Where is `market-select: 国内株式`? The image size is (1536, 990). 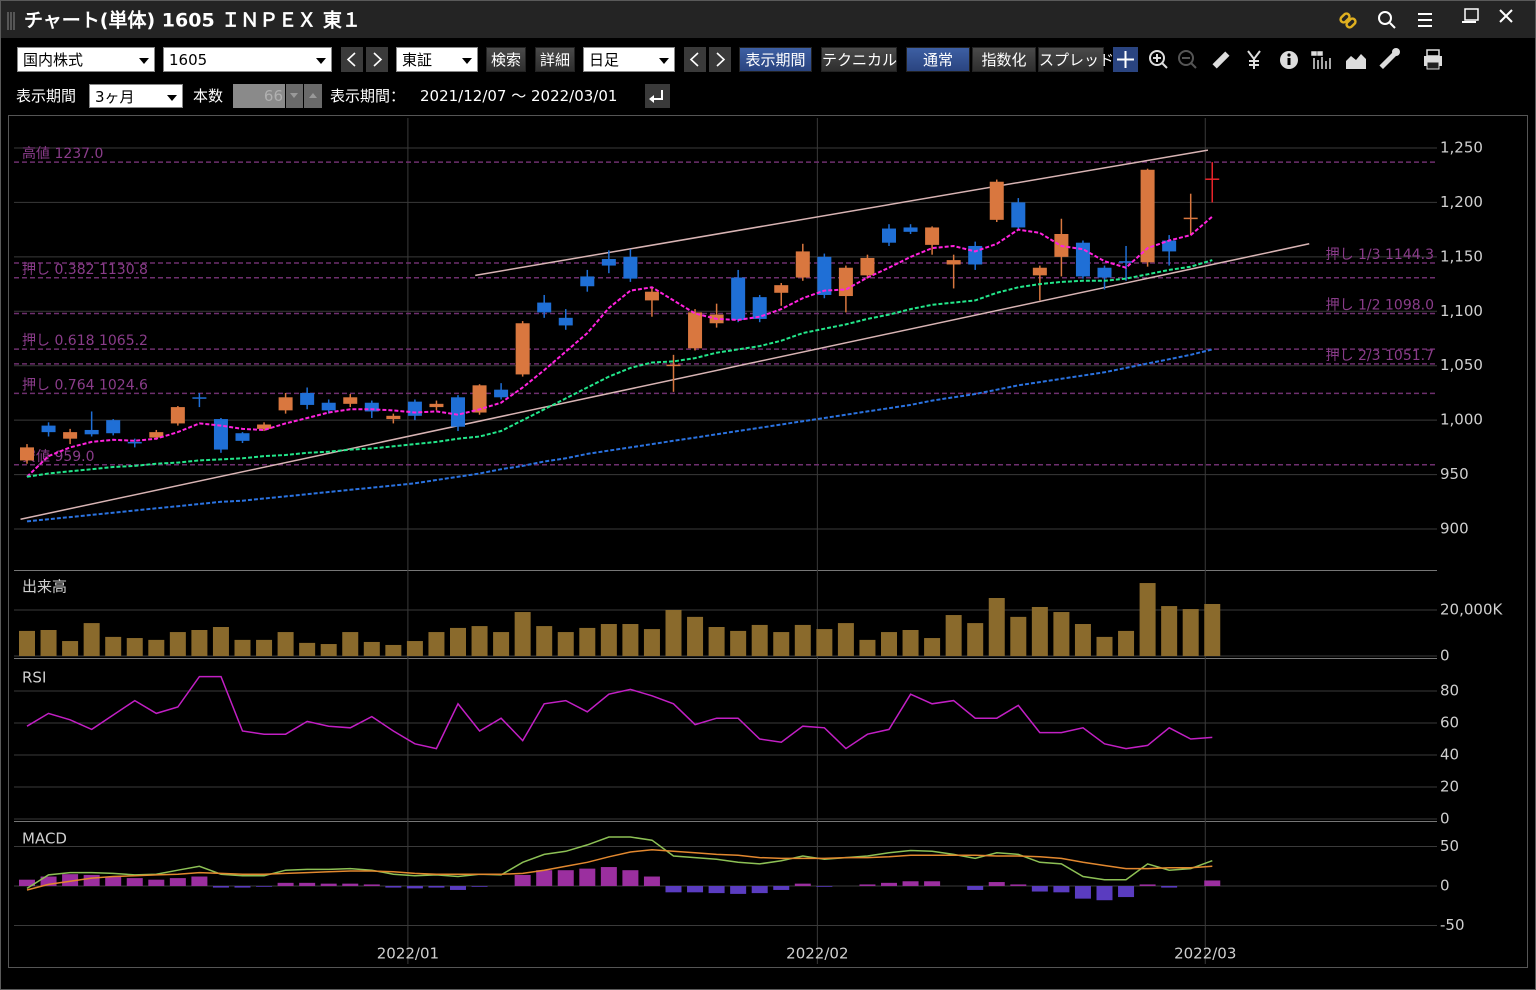 market-select: 国内株式 is located at coordinates (86, 59).